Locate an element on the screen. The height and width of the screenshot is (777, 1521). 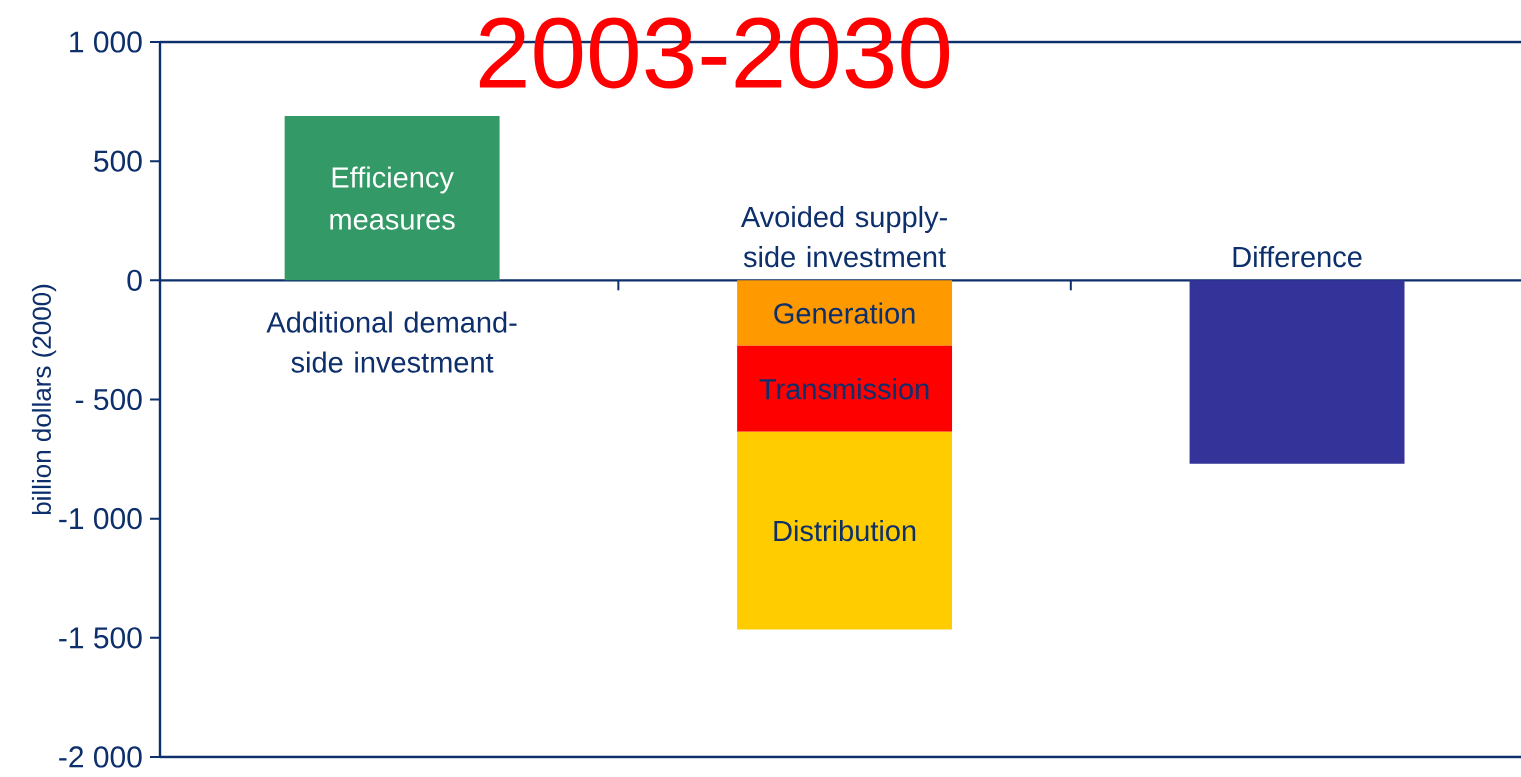
y-axis-title: billion dollars (2000) is located at coordinates (44, 399).